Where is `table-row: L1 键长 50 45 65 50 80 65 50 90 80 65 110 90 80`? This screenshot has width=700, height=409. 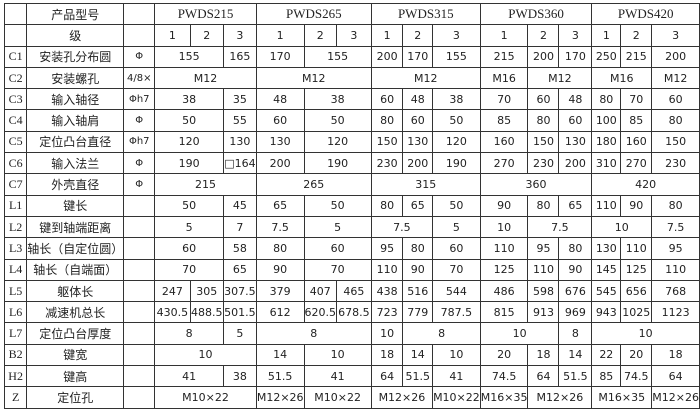
table-row: L1 键长 50 45 65 50 80 65 50 90 80 65 110 90 80 is located at coordinates (351, 205).